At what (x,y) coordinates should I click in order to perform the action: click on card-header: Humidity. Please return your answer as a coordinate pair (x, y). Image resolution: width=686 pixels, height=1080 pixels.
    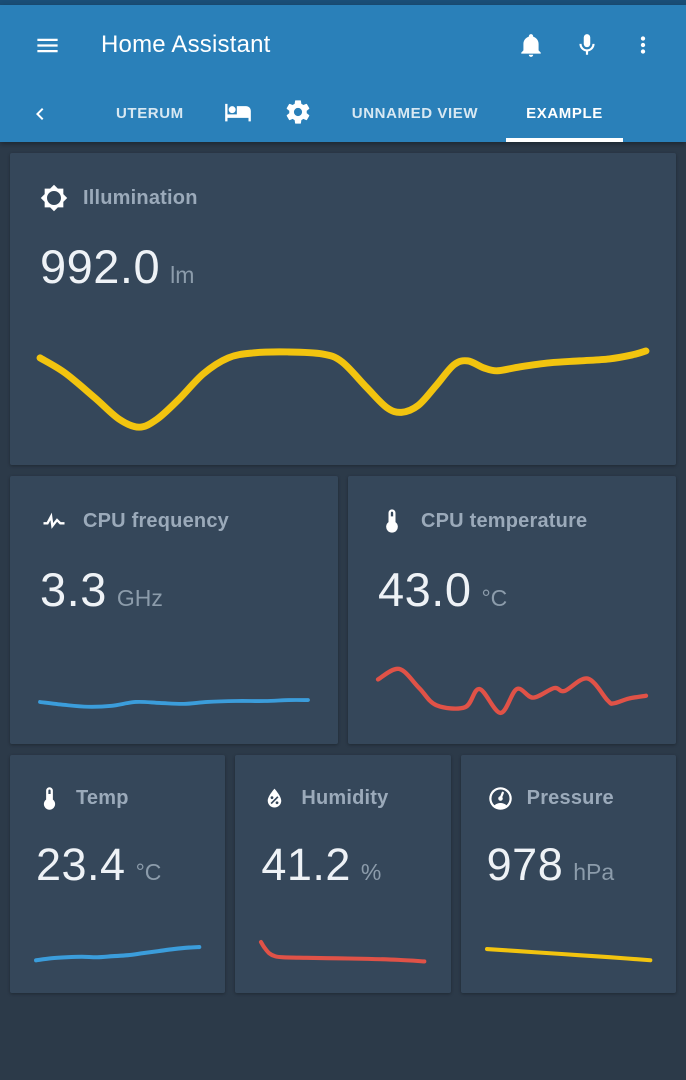
    Looking at the image, I should click on (342, 798).